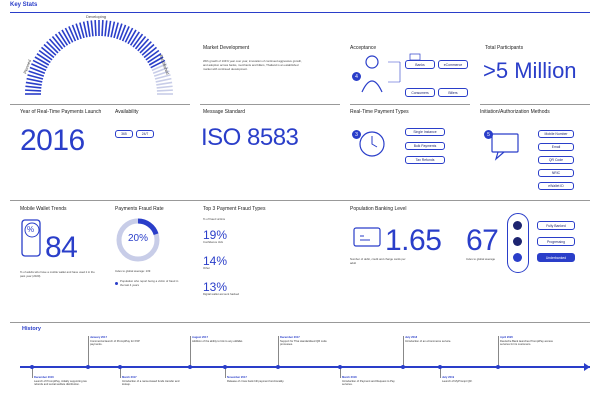 The height and width of the screenshot is (400, 600). Describe the element at coordinates (32, 239) in the screenshot. I see `phone-icon: %` at that location.